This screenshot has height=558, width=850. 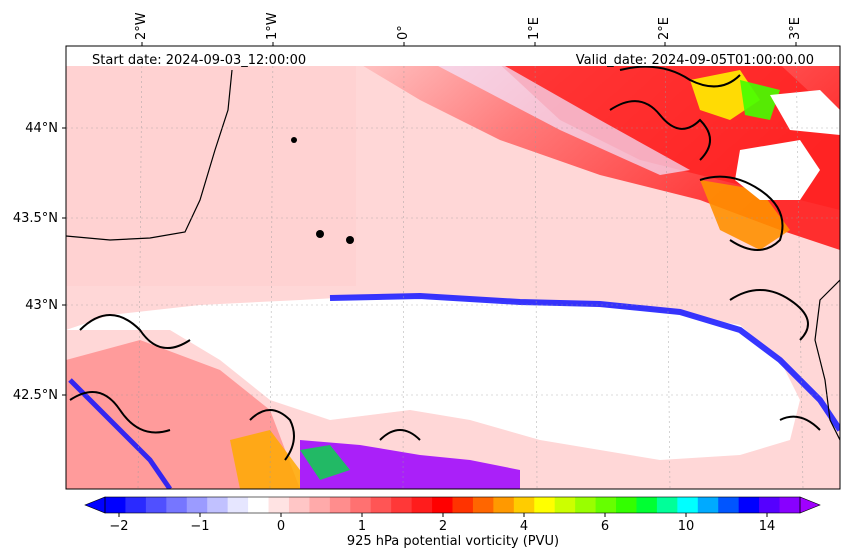 I want to click on pv-northeast-white-gap2, so click(x=805, y=112).